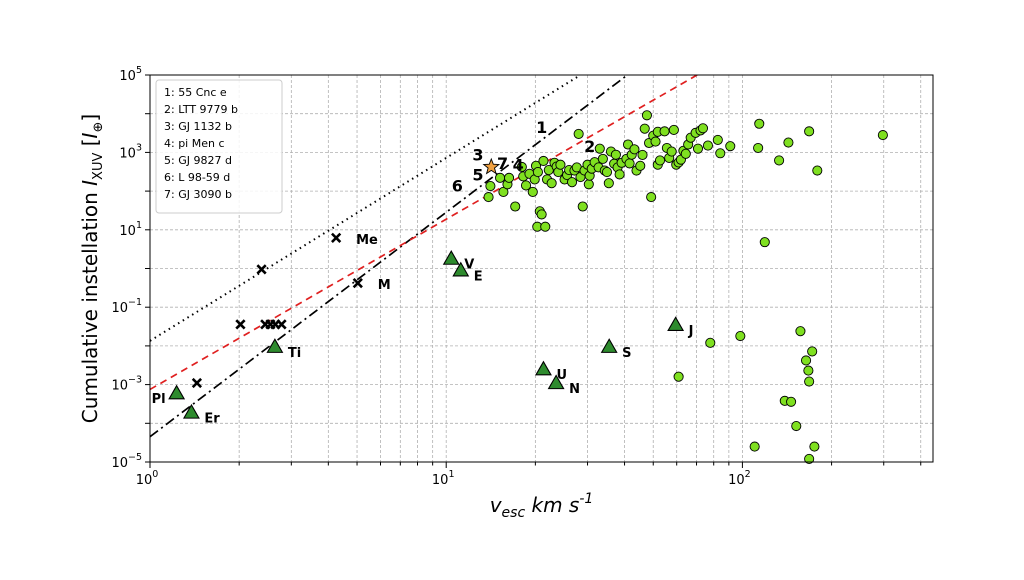 This screenshot has height=580, width=1024. I want to click on x-axis-label: vesc km s-1, so click(542, 506).